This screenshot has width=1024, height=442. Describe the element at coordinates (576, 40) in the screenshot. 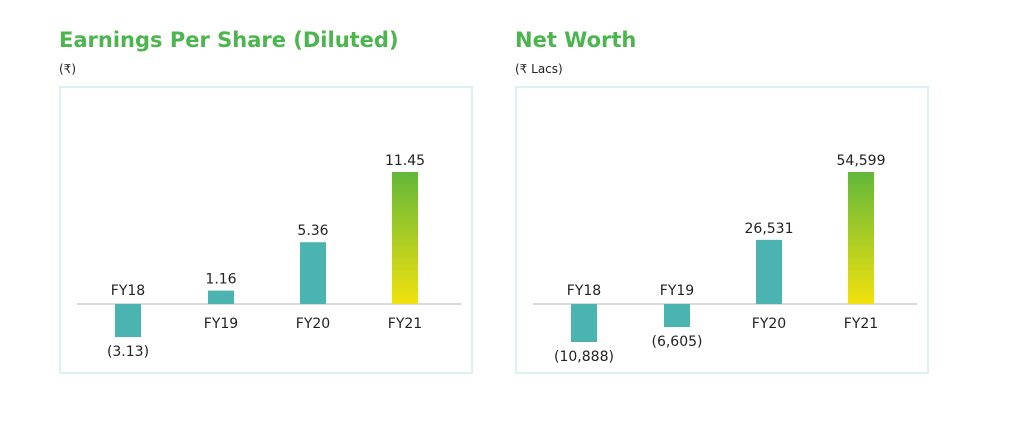

I see `net-worth-chart-title: Net Worth` at that location.